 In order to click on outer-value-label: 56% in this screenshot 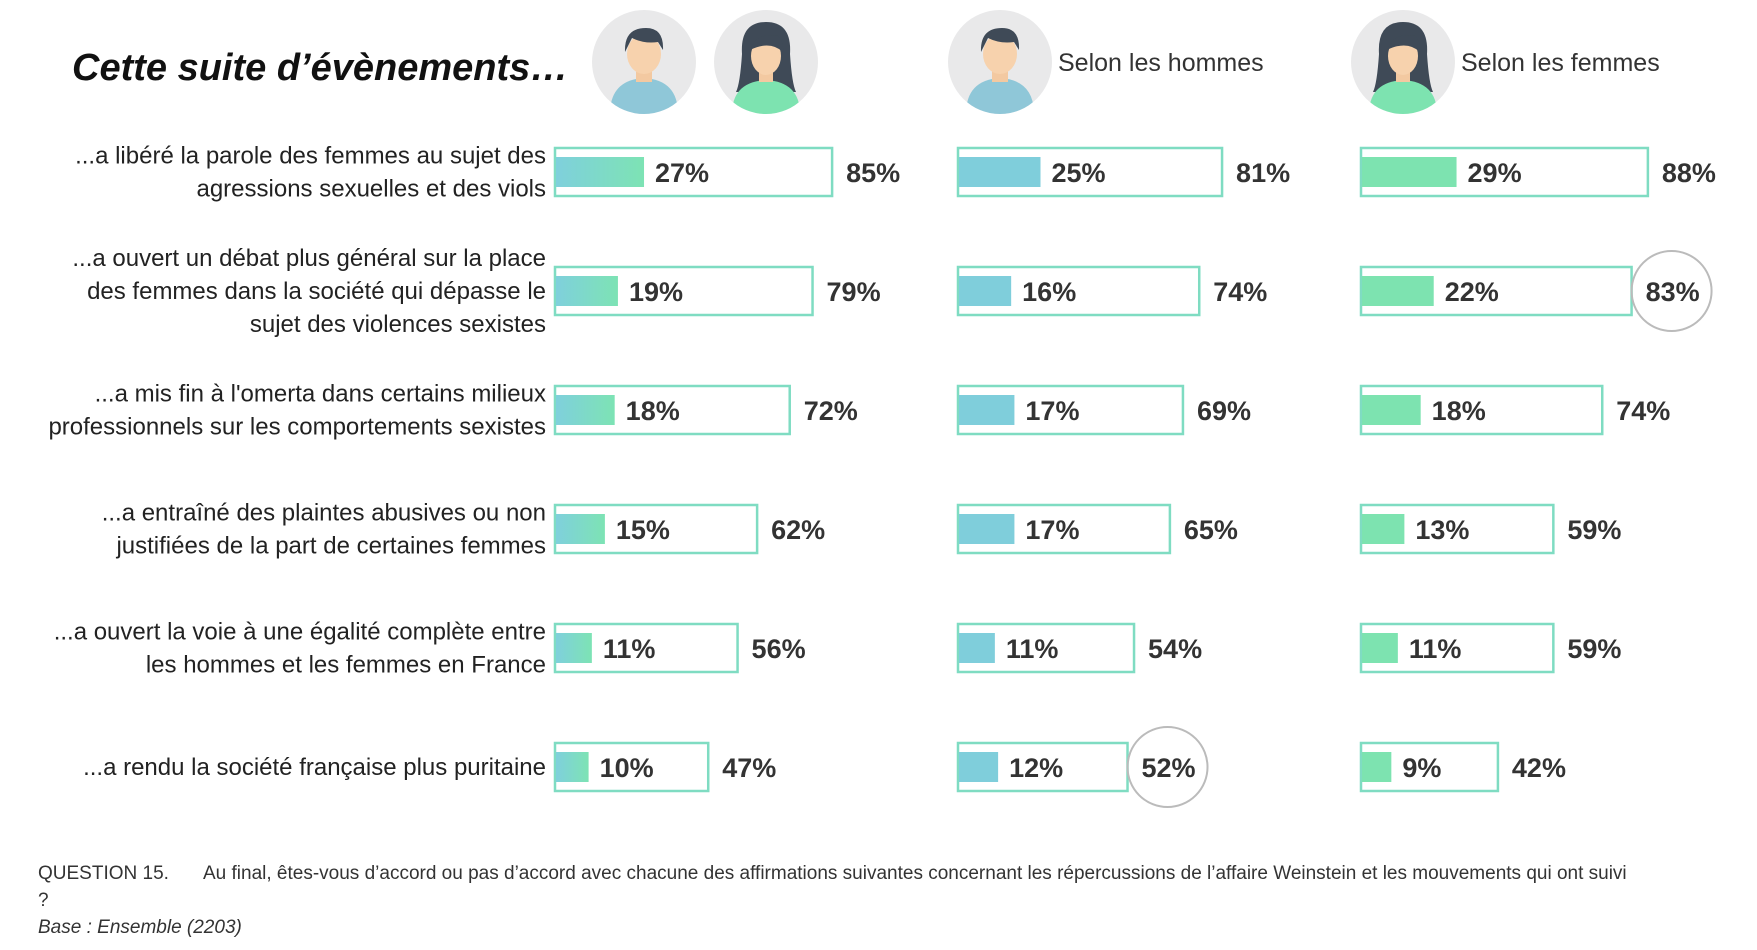, I will do `click(779, 649)`.